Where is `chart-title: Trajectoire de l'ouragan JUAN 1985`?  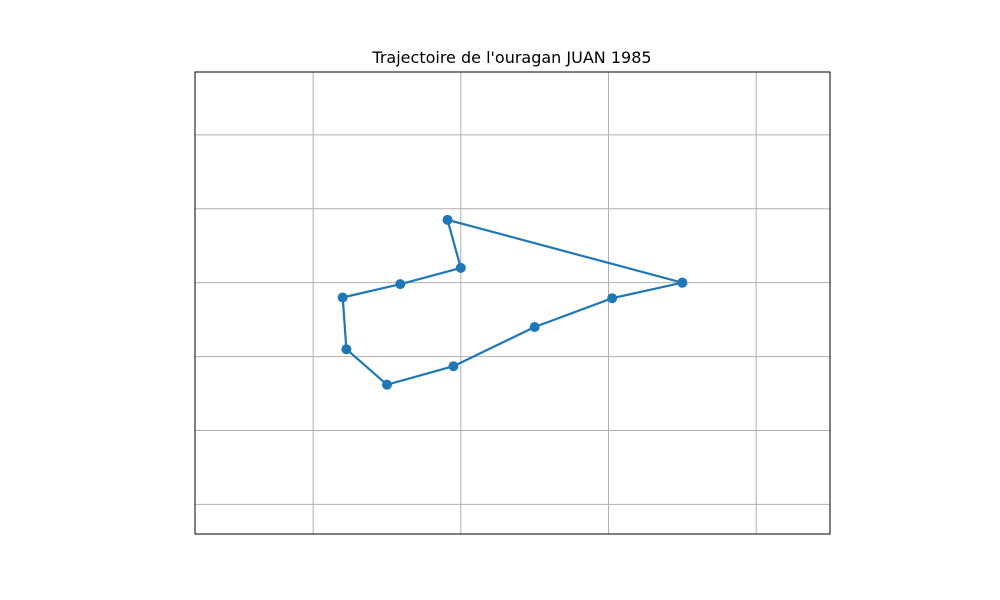 chart-title: Trajectoire de l'ouragan JUAN 1985 is located at coordinates (511, 57).